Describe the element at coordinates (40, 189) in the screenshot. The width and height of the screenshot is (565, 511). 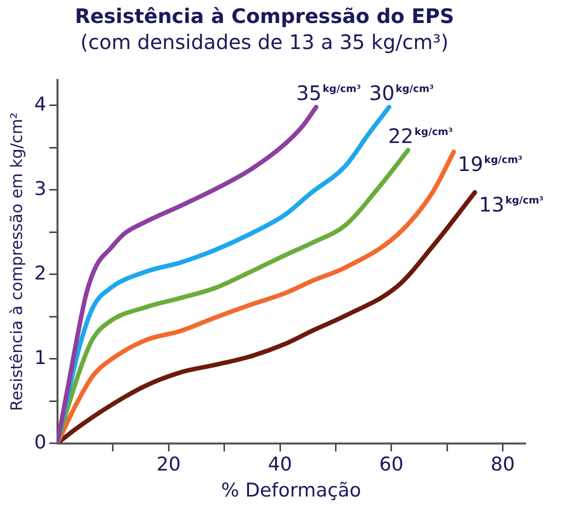
I see `y-tick-label: 3` at that location.